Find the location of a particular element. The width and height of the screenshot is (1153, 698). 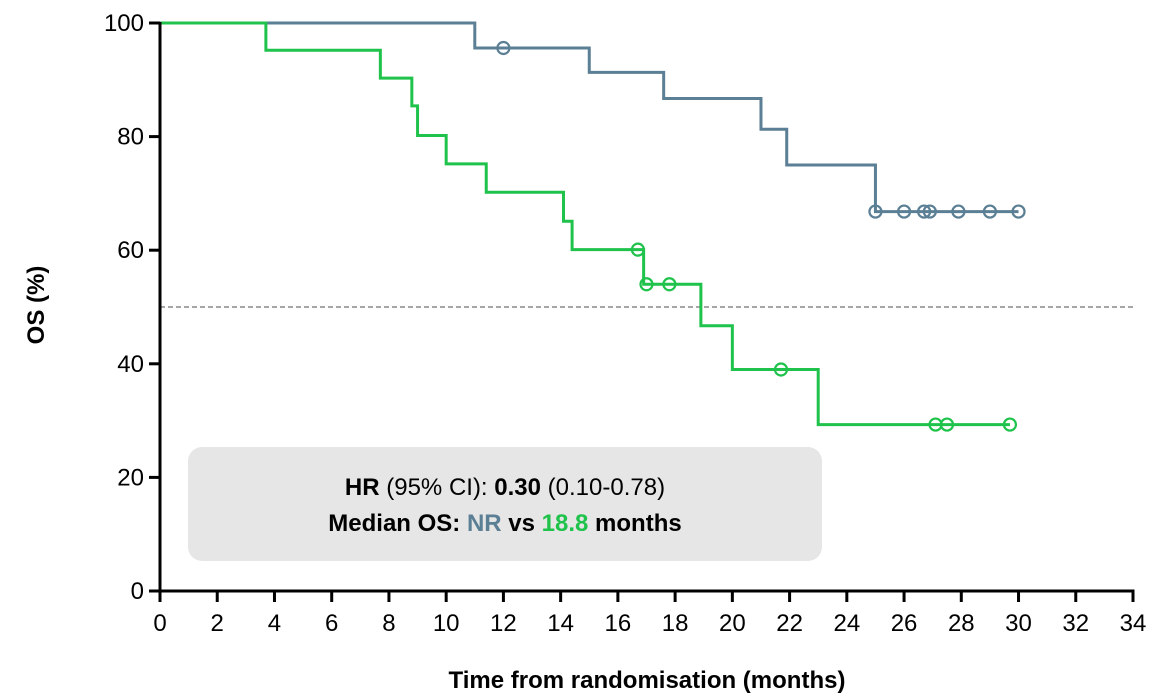

median-months: months is located at coordinates (634, 523).